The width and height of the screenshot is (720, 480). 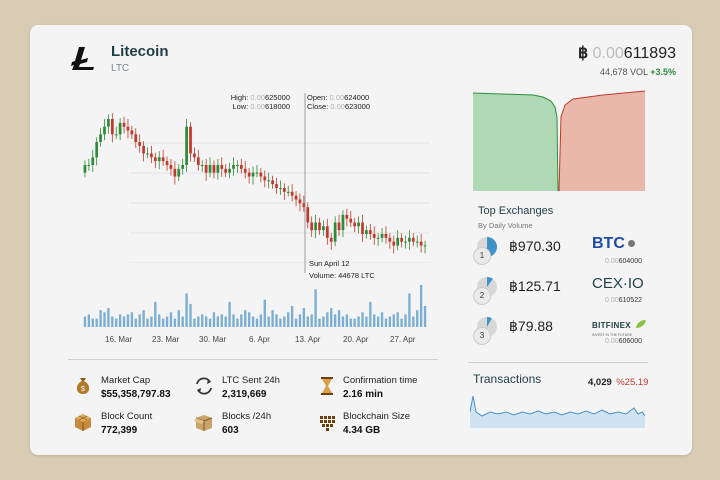 What do you see at coordinates (327, 386) in the screenshot?
I see `hourglass-icon` at bounding box center [327, 386].